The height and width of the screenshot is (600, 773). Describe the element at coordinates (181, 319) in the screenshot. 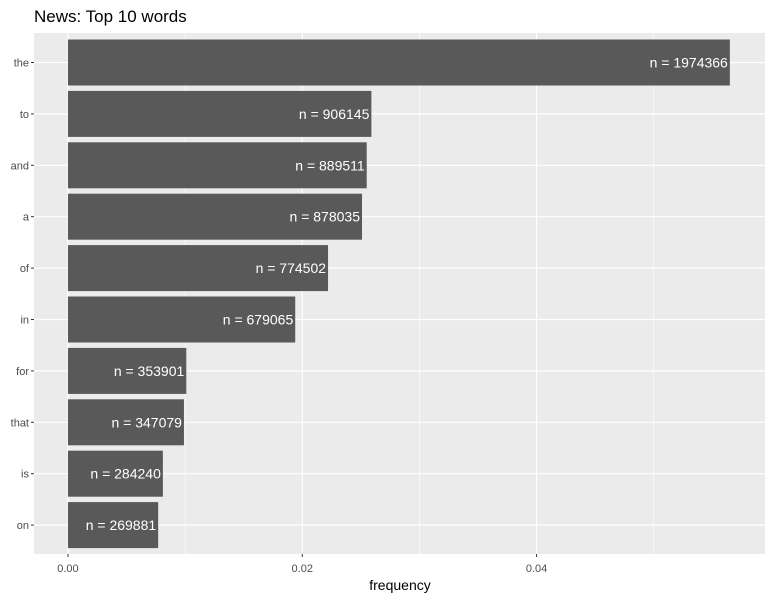

I see `bar-in` at that location.